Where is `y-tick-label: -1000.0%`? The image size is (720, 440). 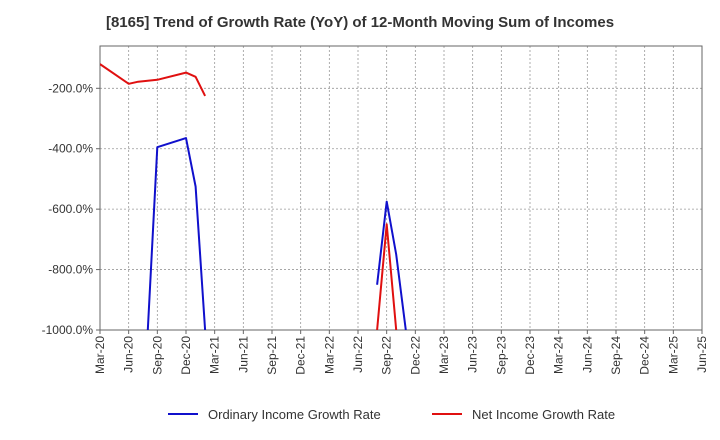 y-tick-label: -1000.0% is located at coordinates (68, 330).